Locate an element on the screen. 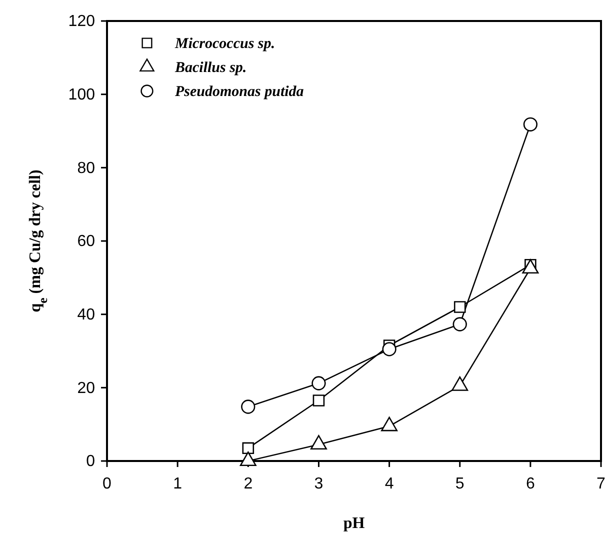 The image size is (609, 535). y-tick-label: 60 is located at coordinates (86, 241).